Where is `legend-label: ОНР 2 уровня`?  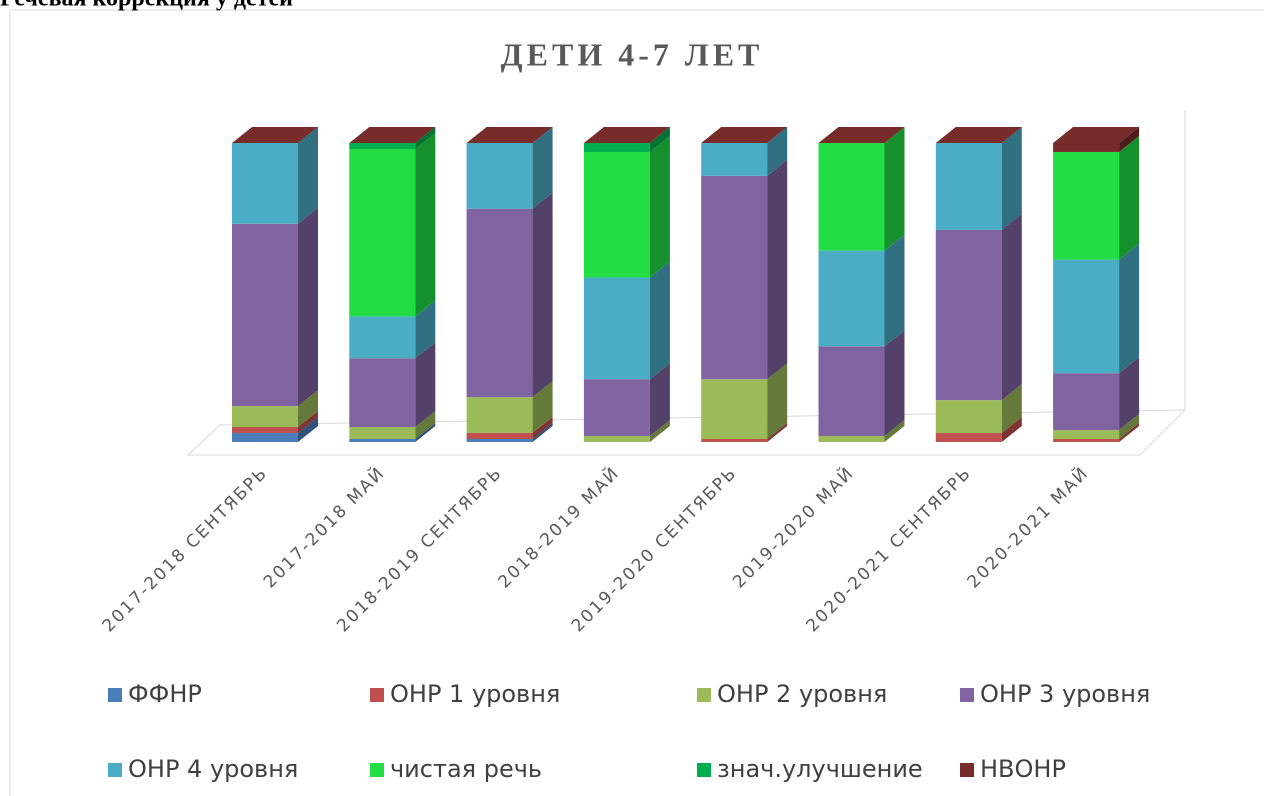 legend-label: ОНР 2 уровня is located at coordinates (802, 694).